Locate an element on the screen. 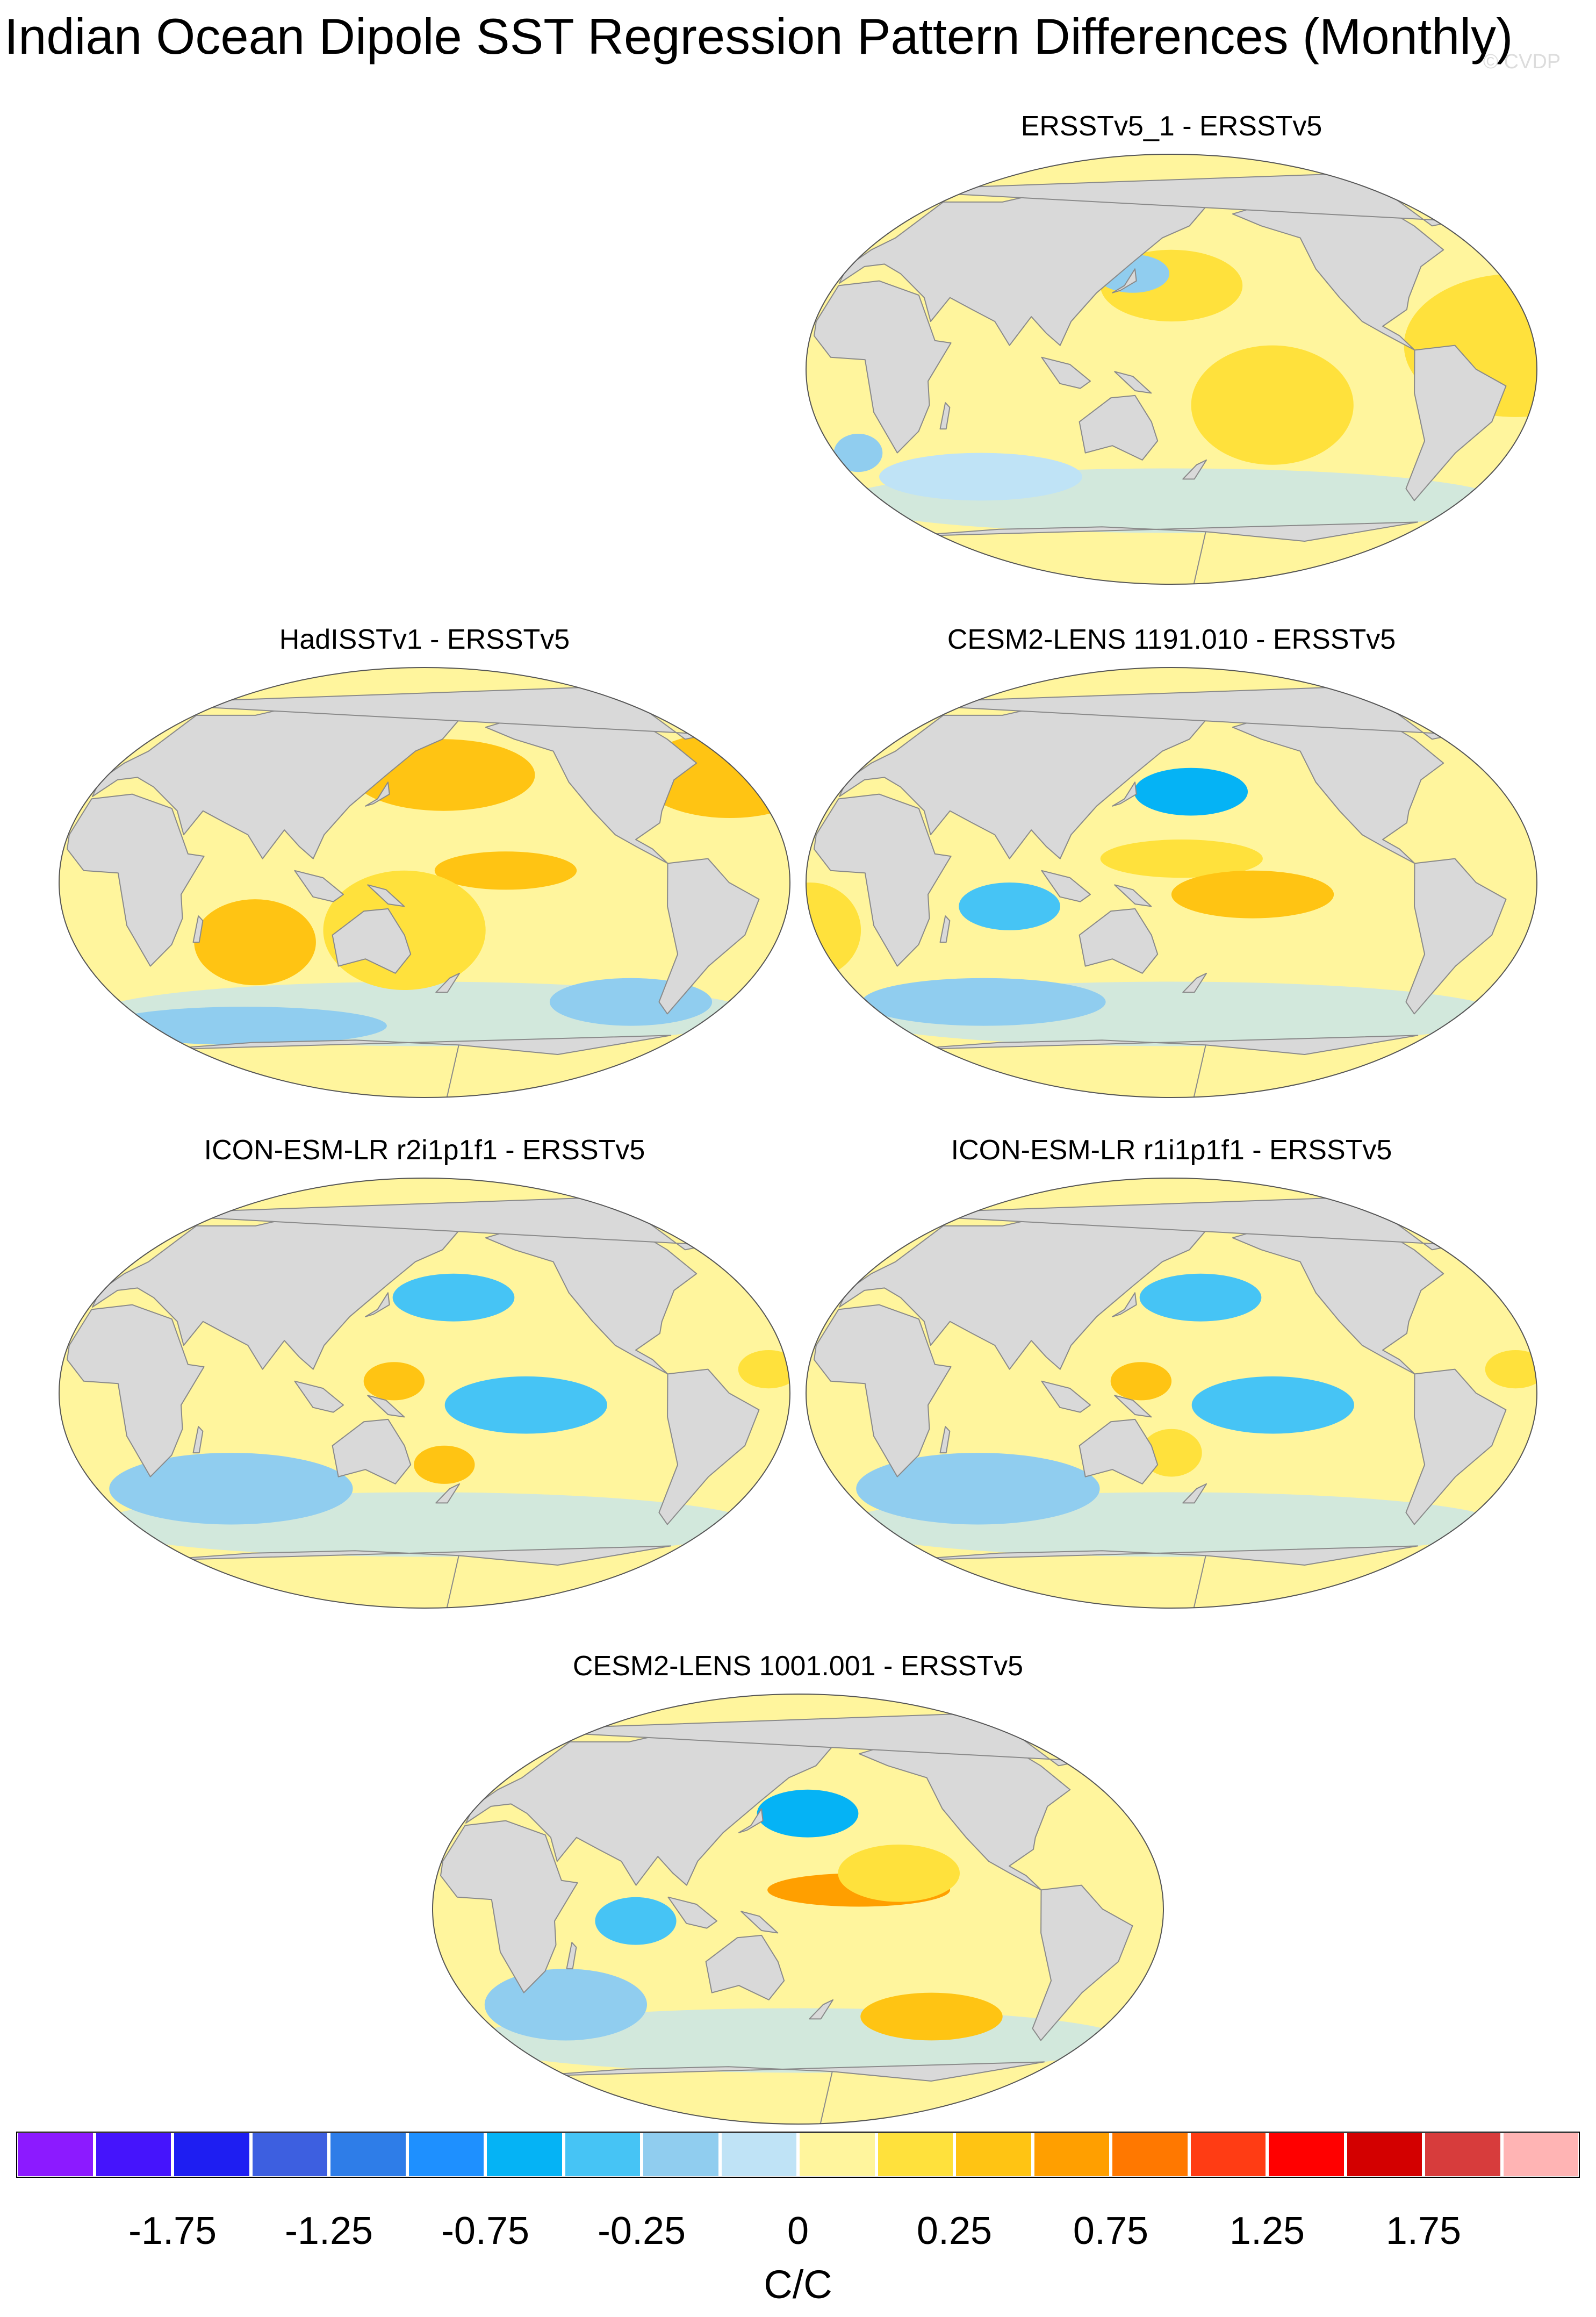  panel-title: ICON-ESM-LR r1i1p1f1 - ERSSTv5 is located at coordinates (1171, 1150).